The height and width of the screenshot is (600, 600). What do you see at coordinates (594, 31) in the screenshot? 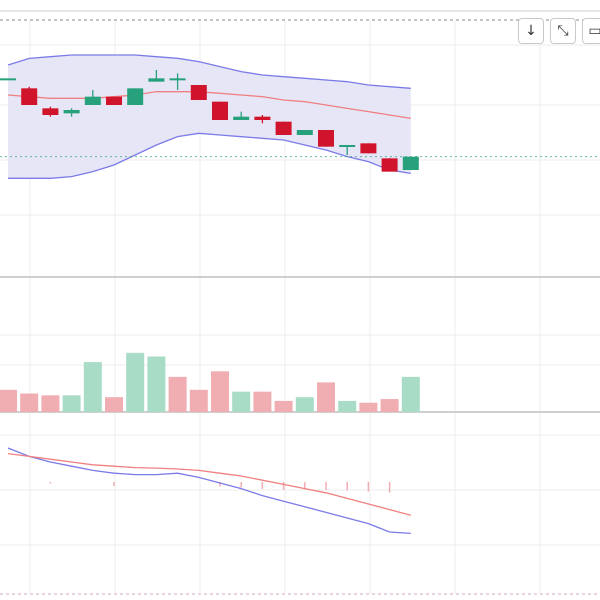
I see `fullscreen-icon: ▭` at bounding box center [594, 31].